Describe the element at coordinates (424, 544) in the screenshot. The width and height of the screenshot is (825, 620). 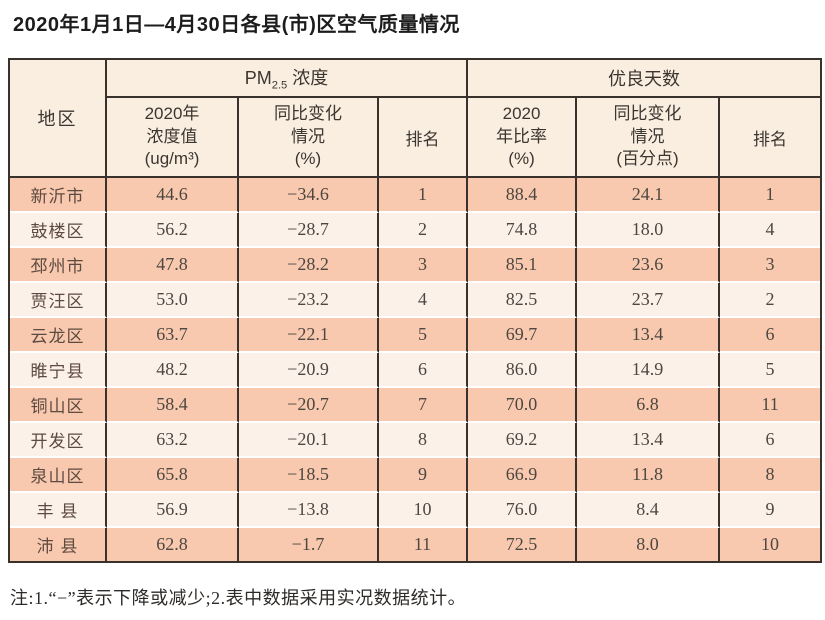
I see `pm25-rank-cell: 11` at that location.